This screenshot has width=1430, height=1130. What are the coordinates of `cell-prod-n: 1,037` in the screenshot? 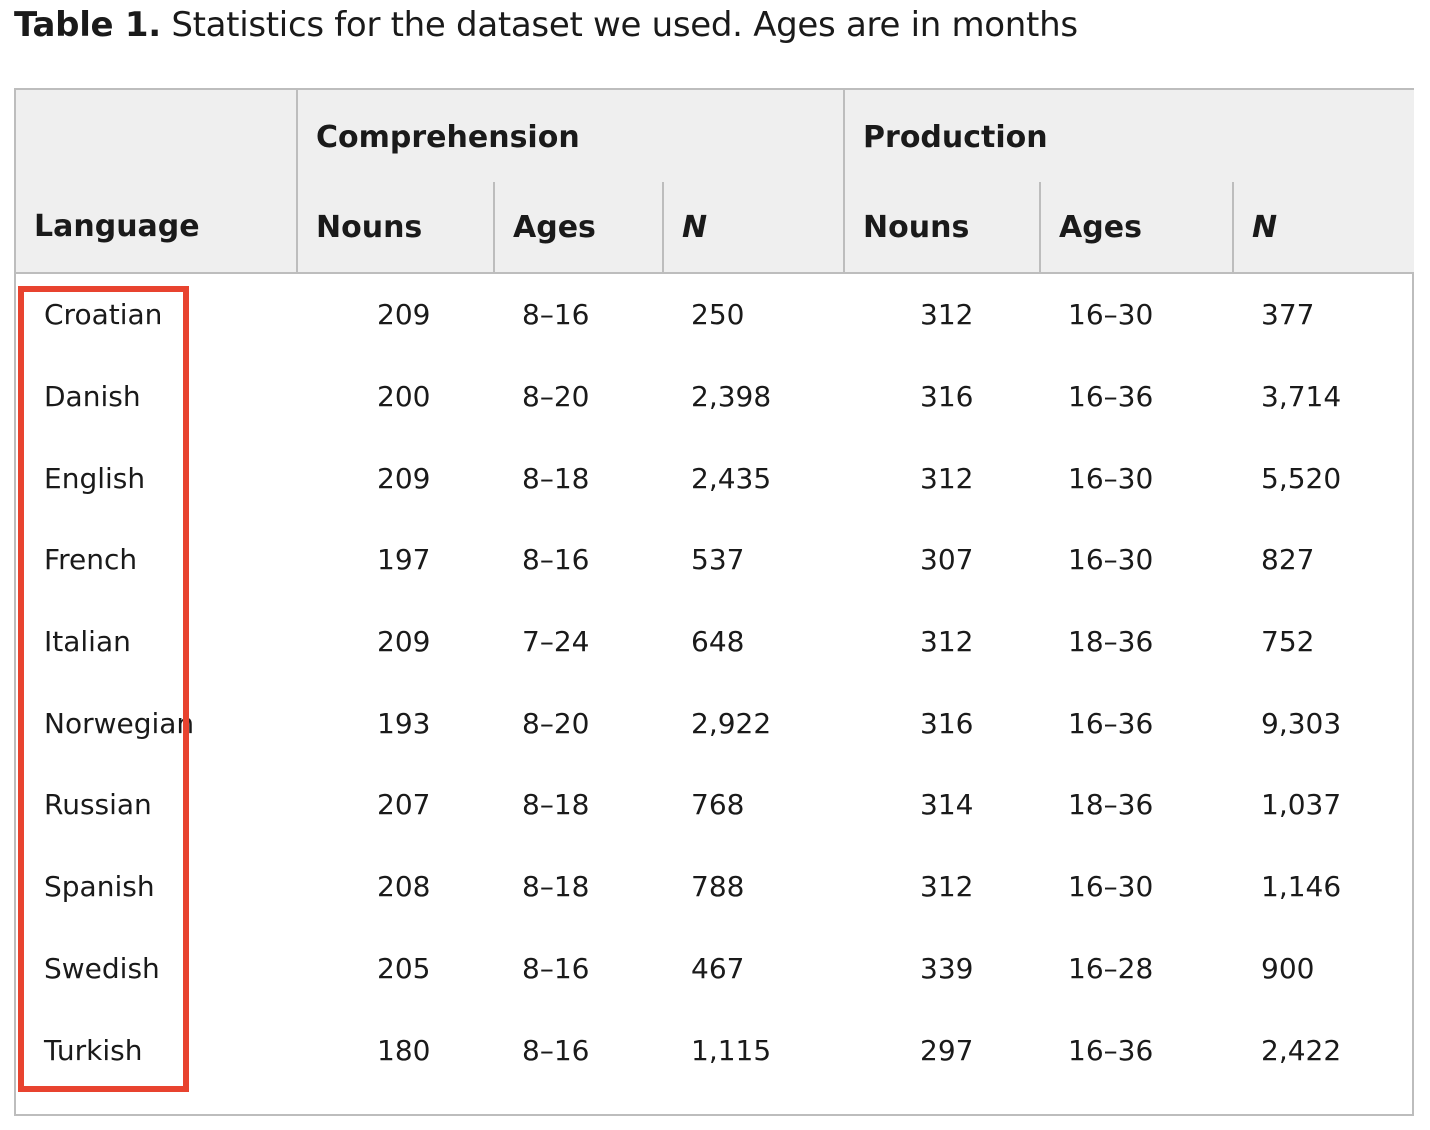 It's located at (1301, 805).